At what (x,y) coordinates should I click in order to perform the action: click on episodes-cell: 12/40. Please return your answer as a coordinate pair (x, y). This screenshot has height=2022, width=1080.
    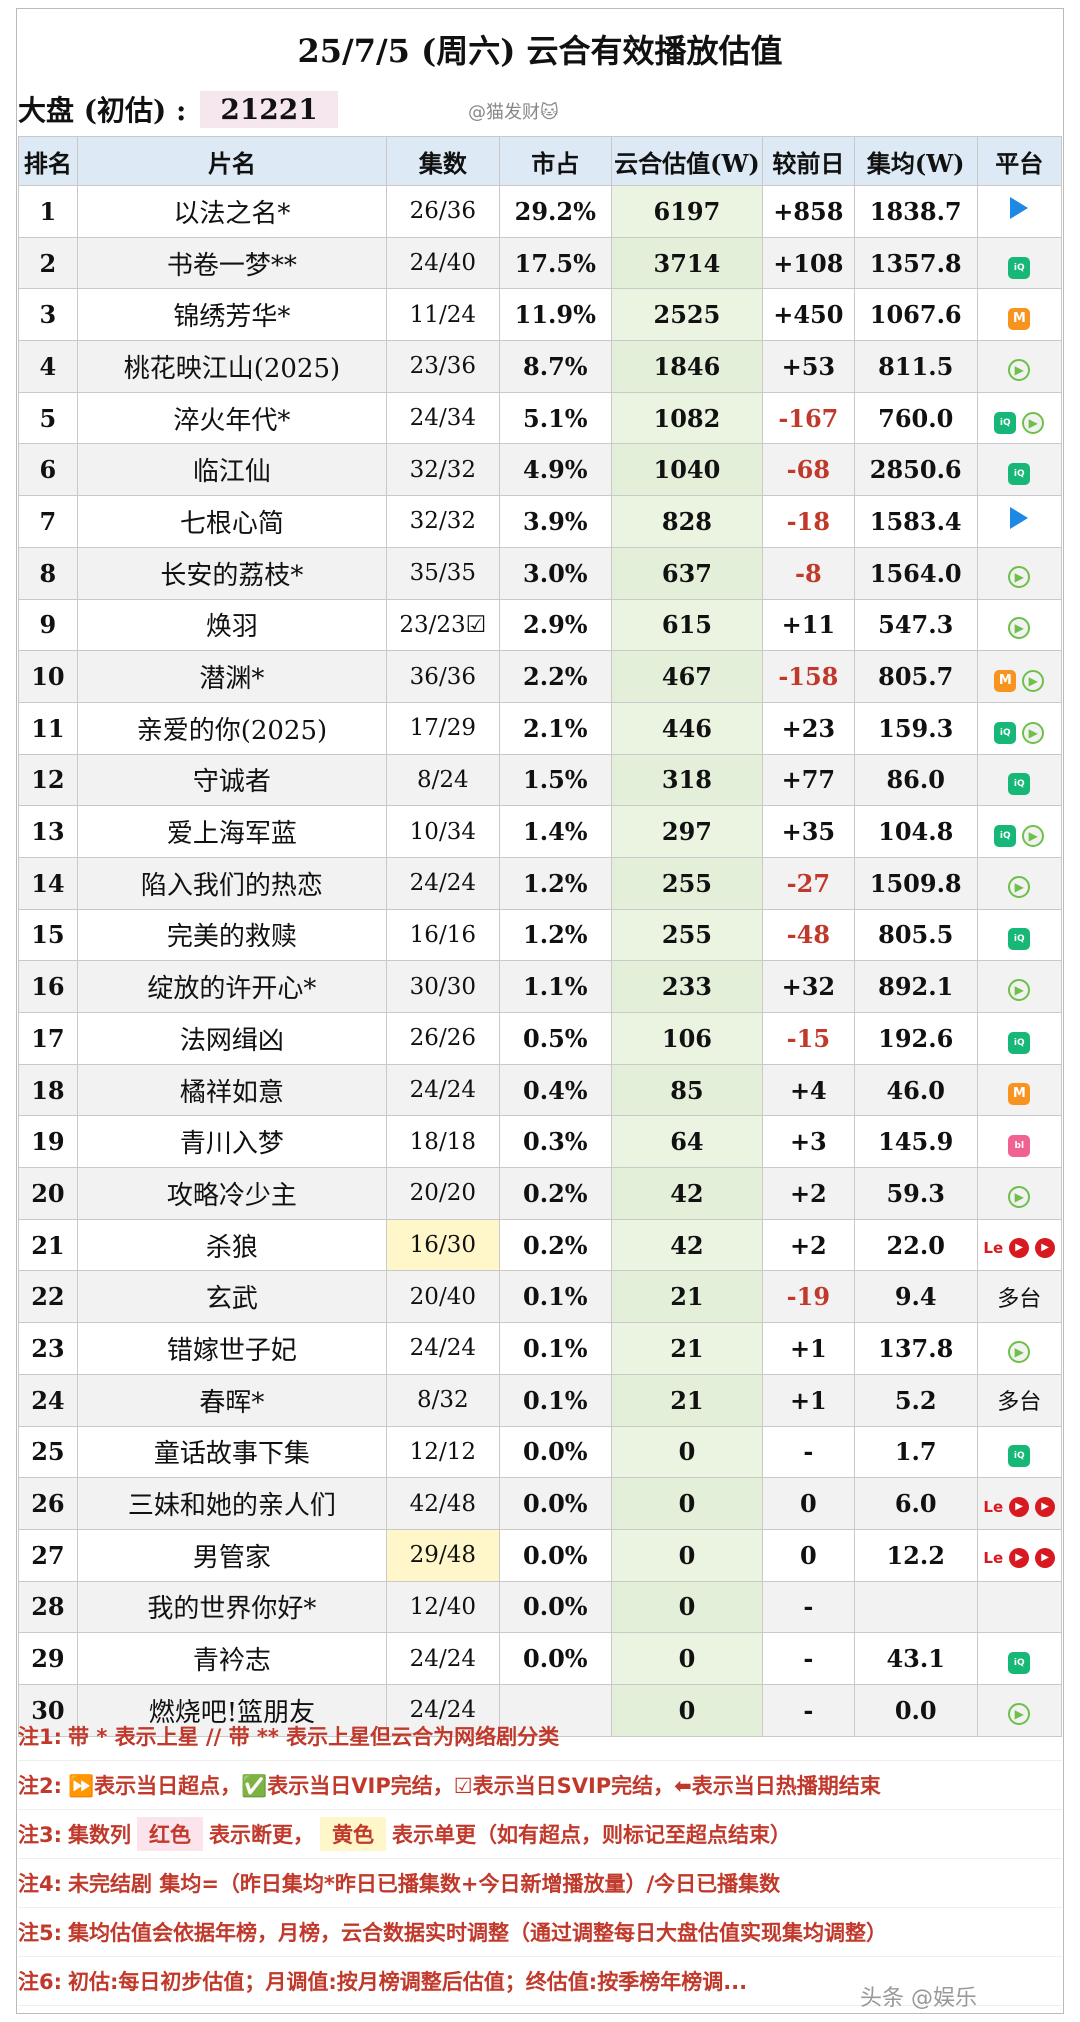
    Looking at the image, I should click on (443, 1607).